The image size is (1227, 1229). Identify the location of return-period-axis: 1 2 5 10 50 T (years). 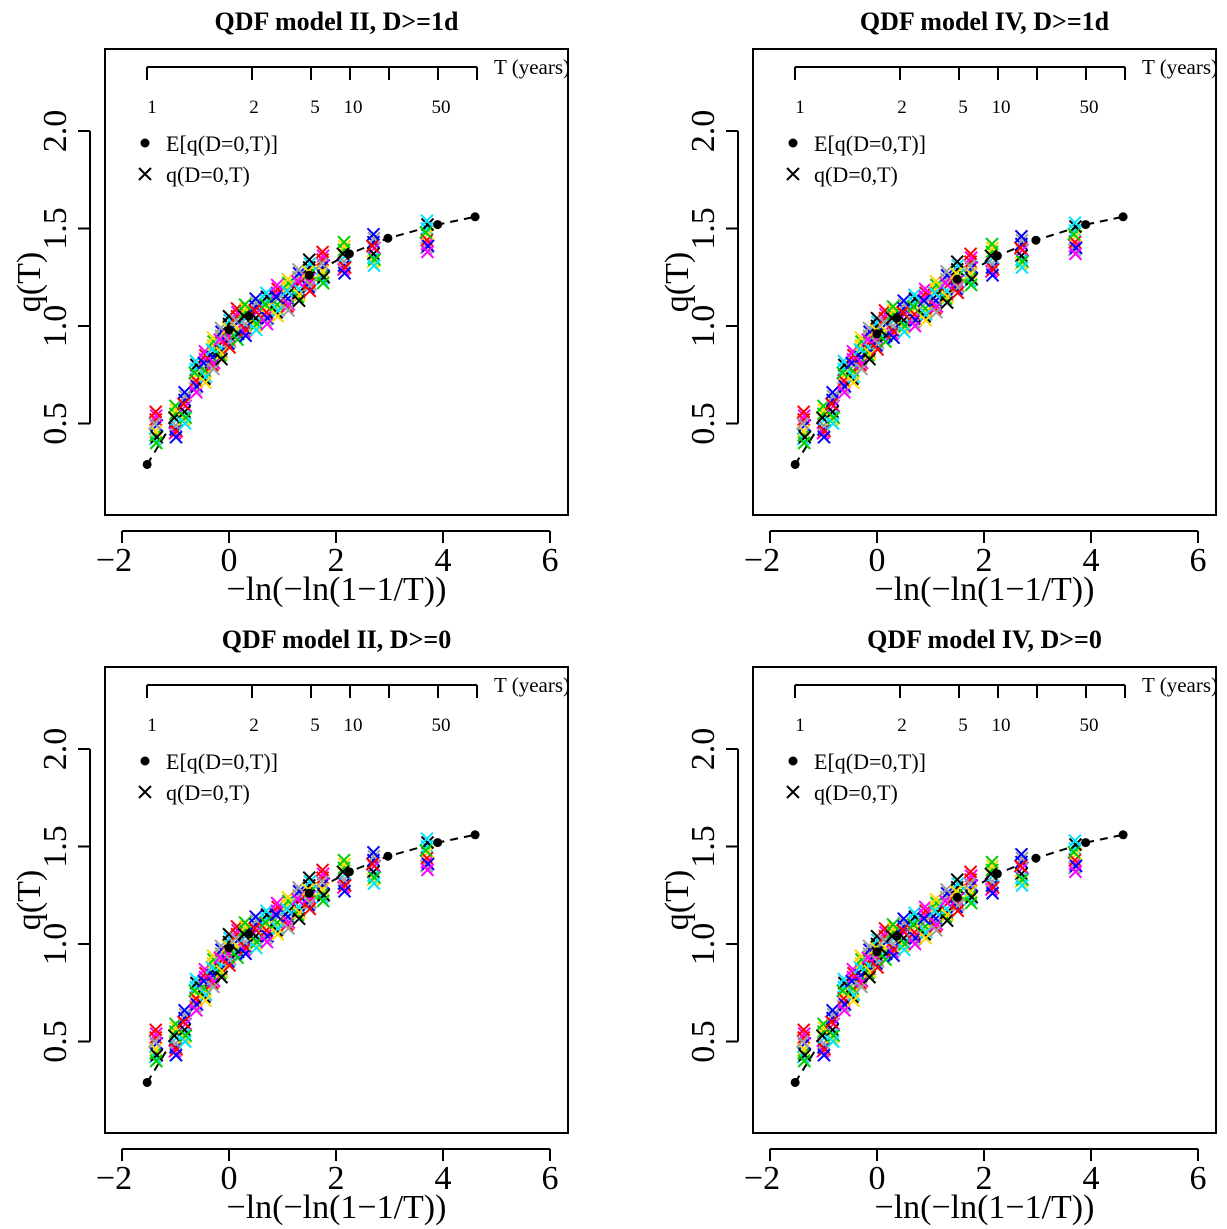
(1006, 86).